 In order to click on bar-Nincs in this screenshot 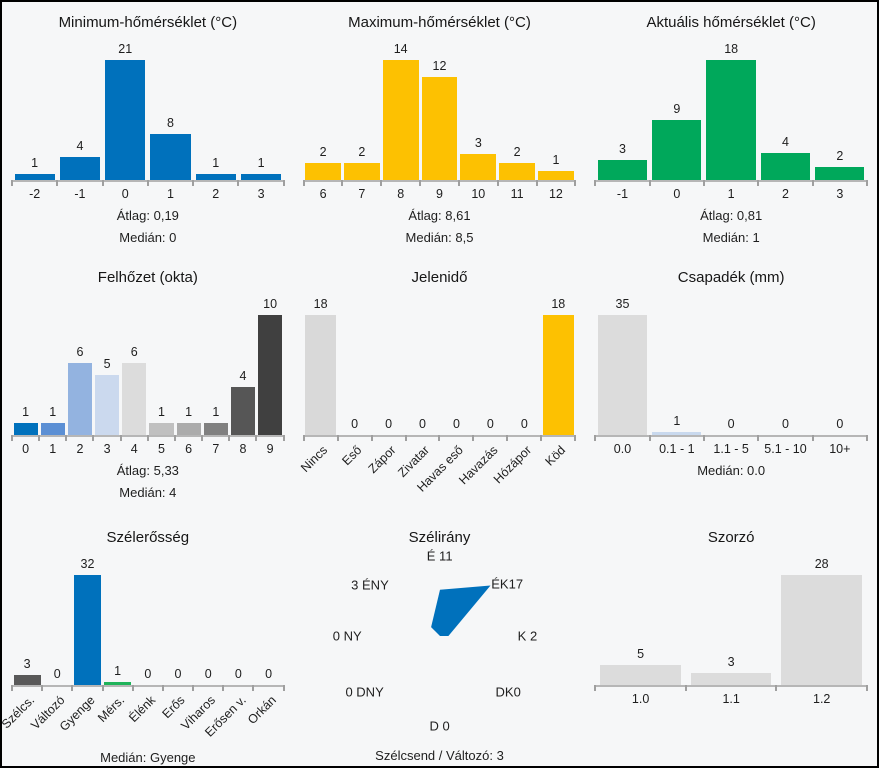, I will do `click(321, 375)`.